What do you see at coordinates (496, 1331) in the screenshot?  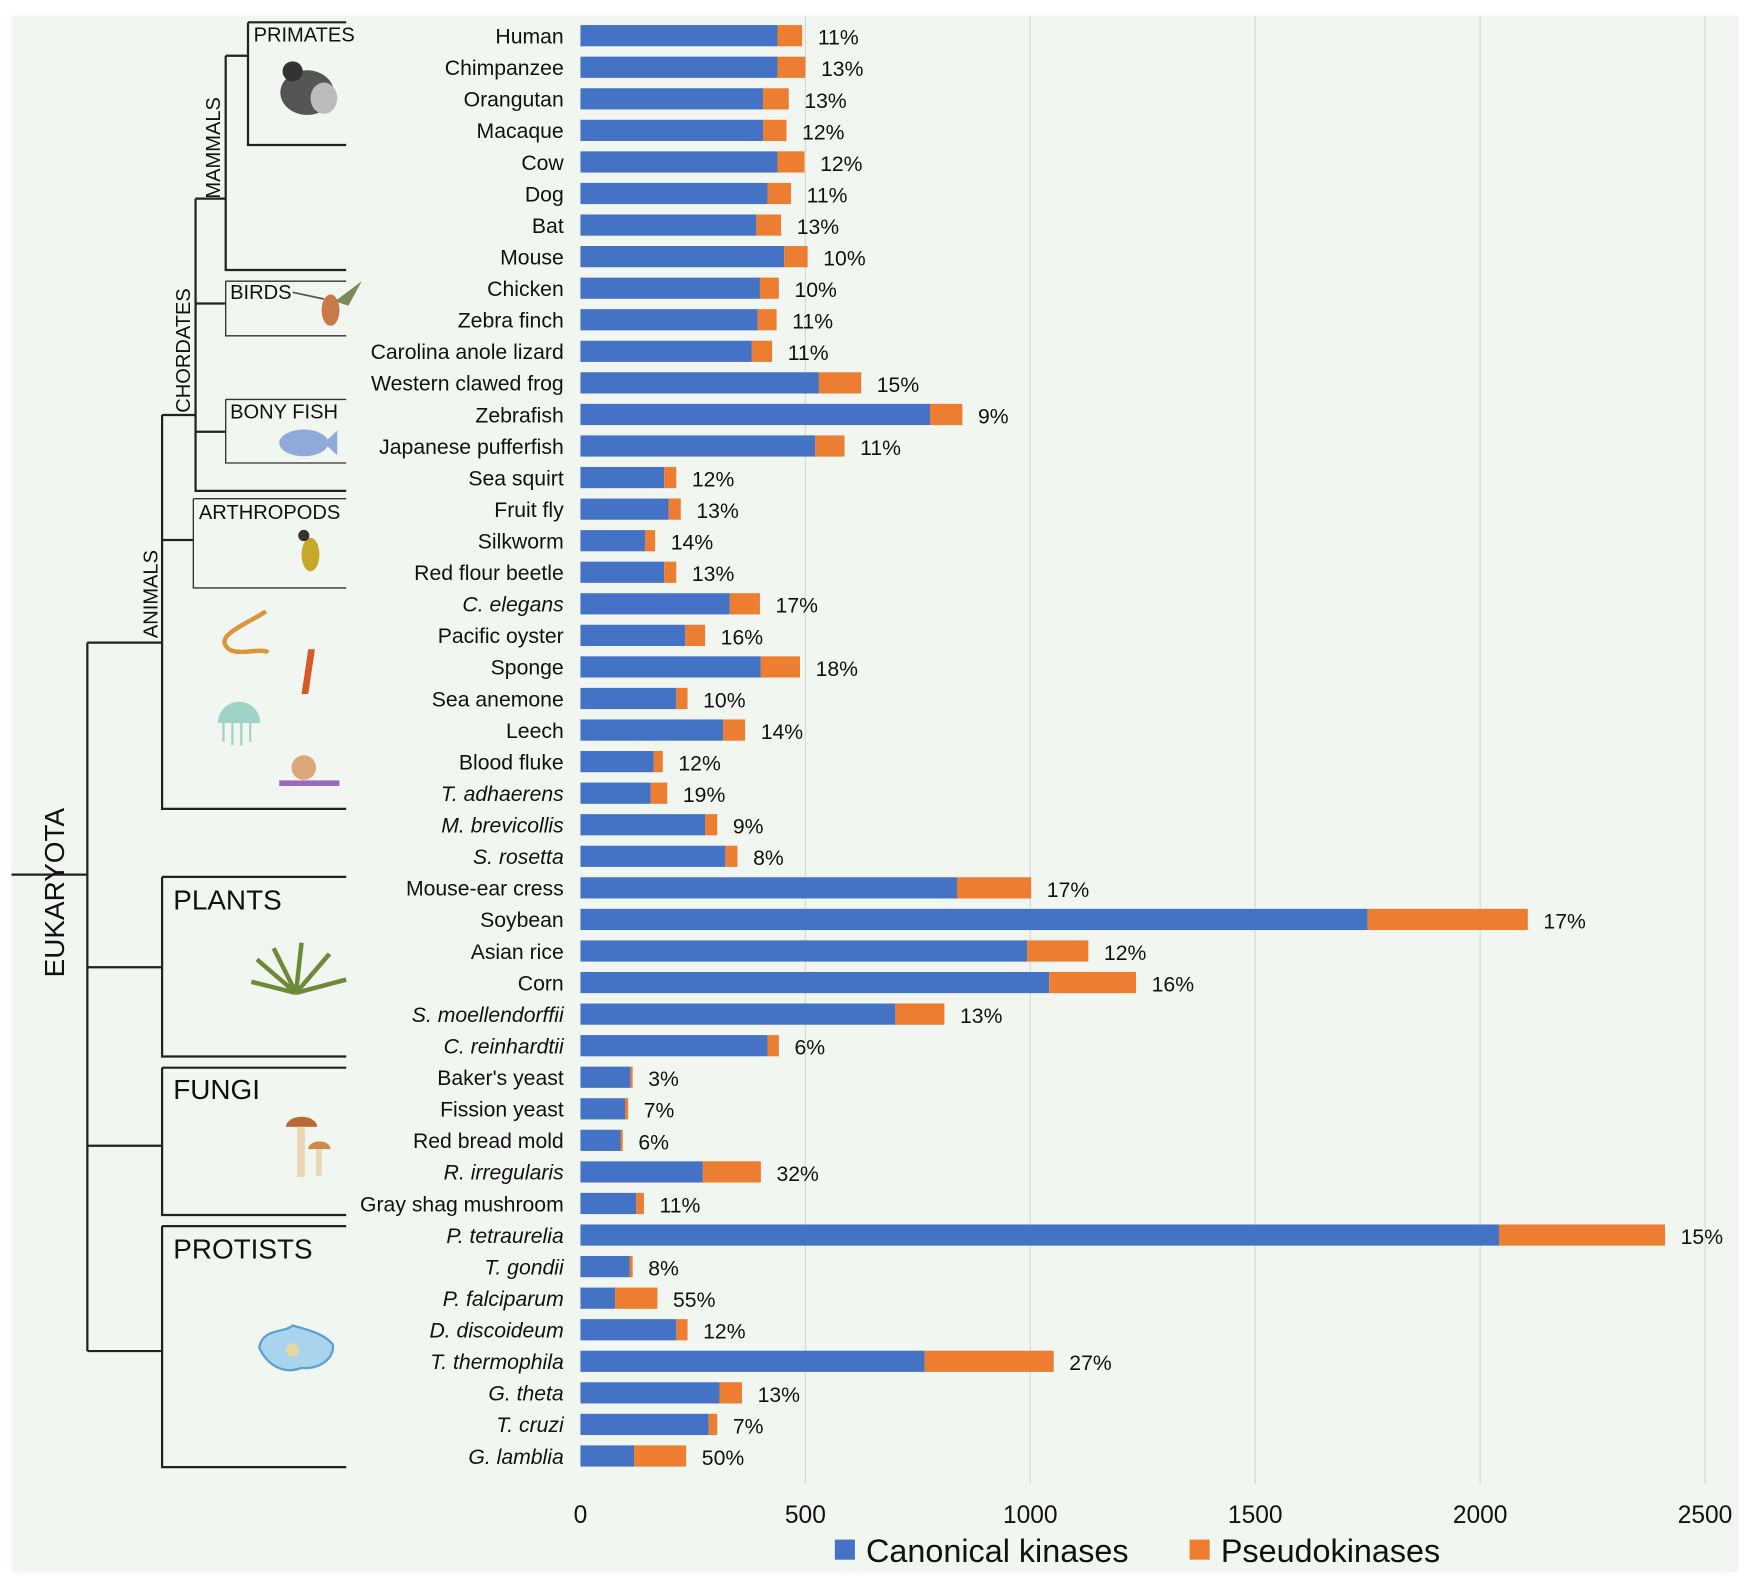 I see `category-label: D. discoideum` at bounding box center [496, 1331].